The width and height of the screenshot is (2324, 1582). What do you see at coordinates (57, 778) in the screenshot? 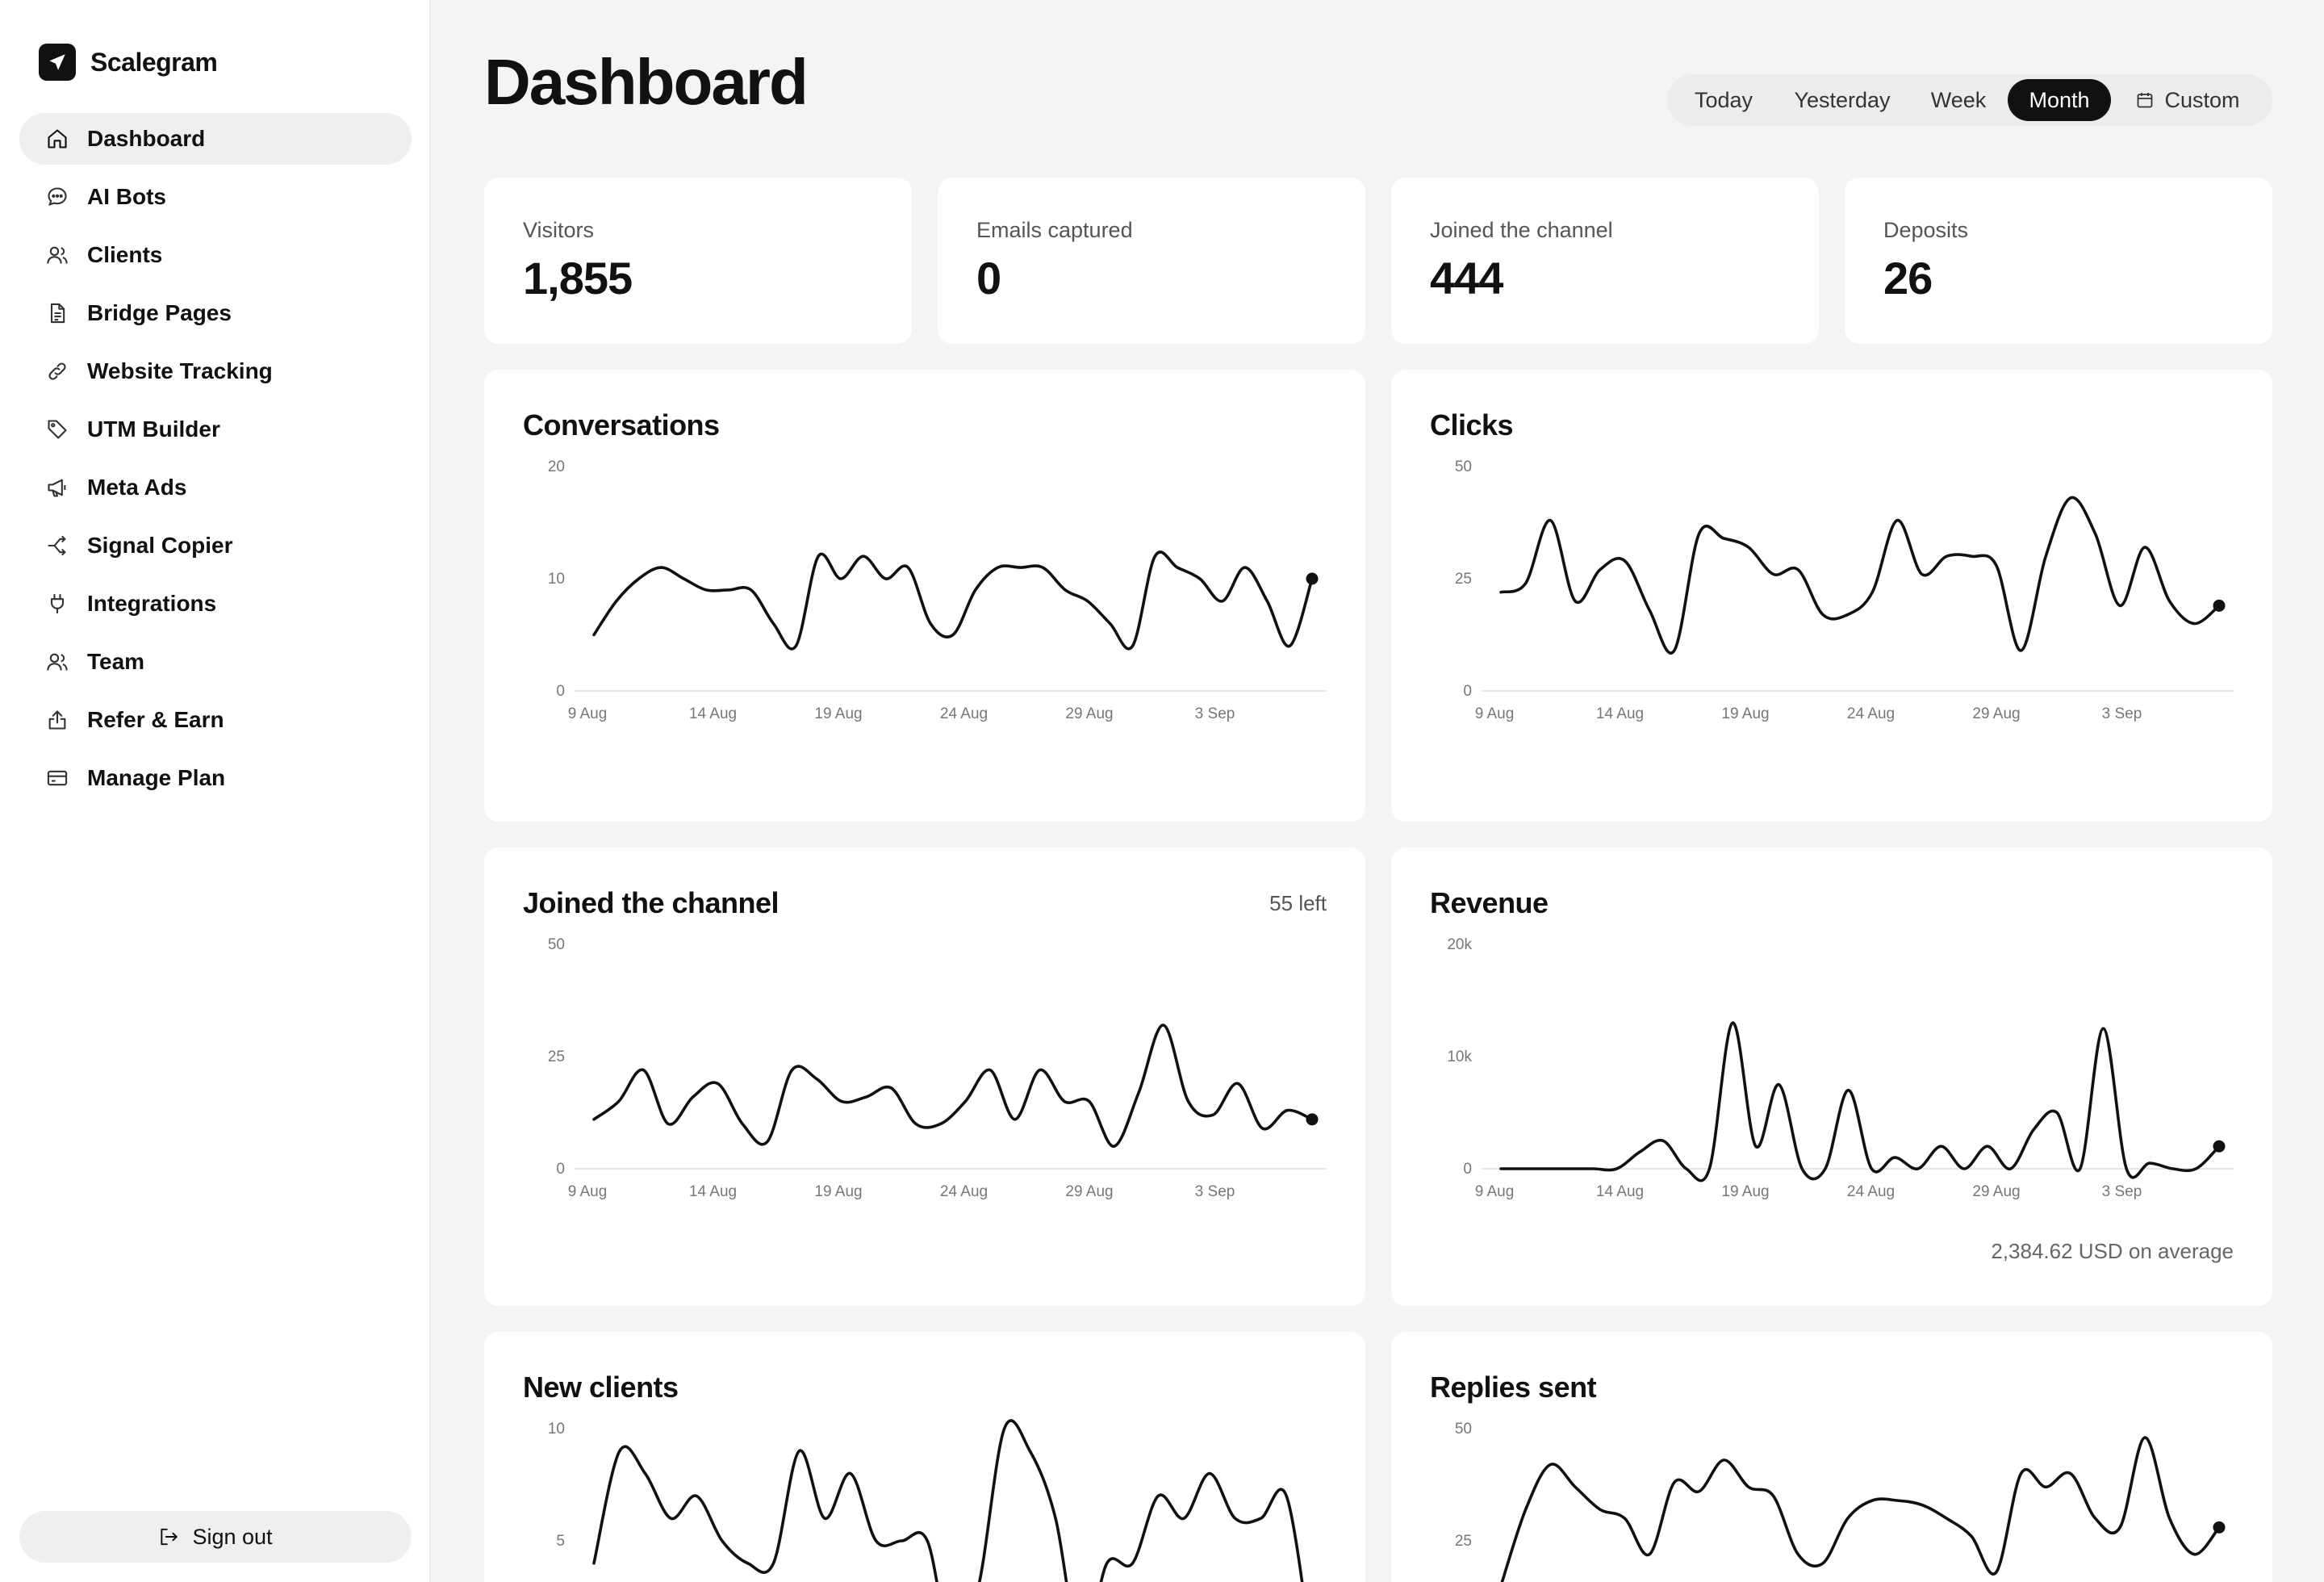
I see `credit-card-icon` at bounding box center [57, 778].